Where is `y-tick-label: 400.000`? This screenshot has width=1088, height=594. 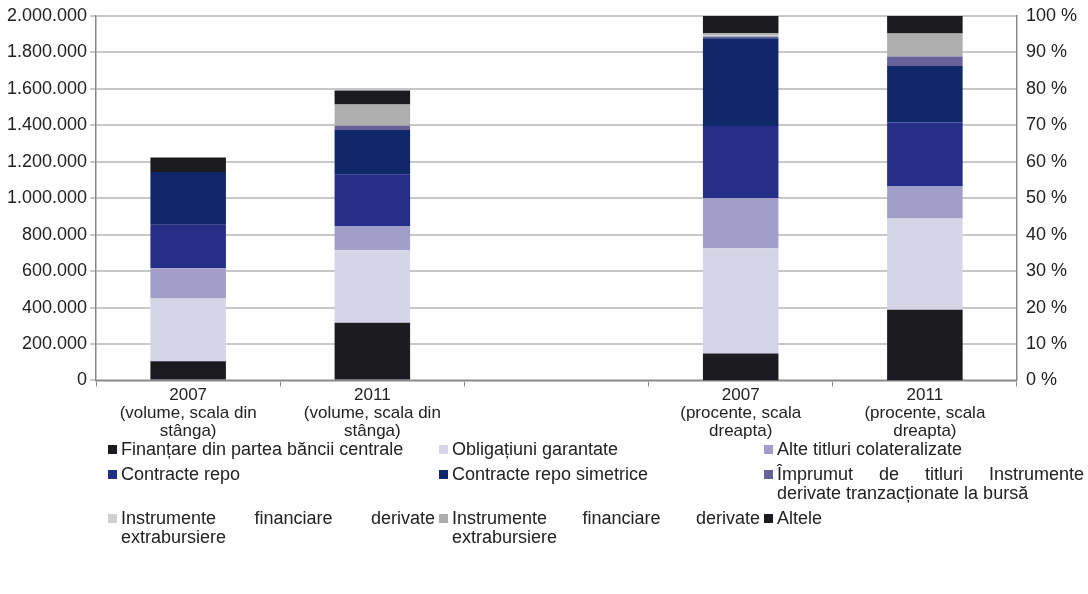 y-tick-label: 400.000 is located at coordinates (55, 306).